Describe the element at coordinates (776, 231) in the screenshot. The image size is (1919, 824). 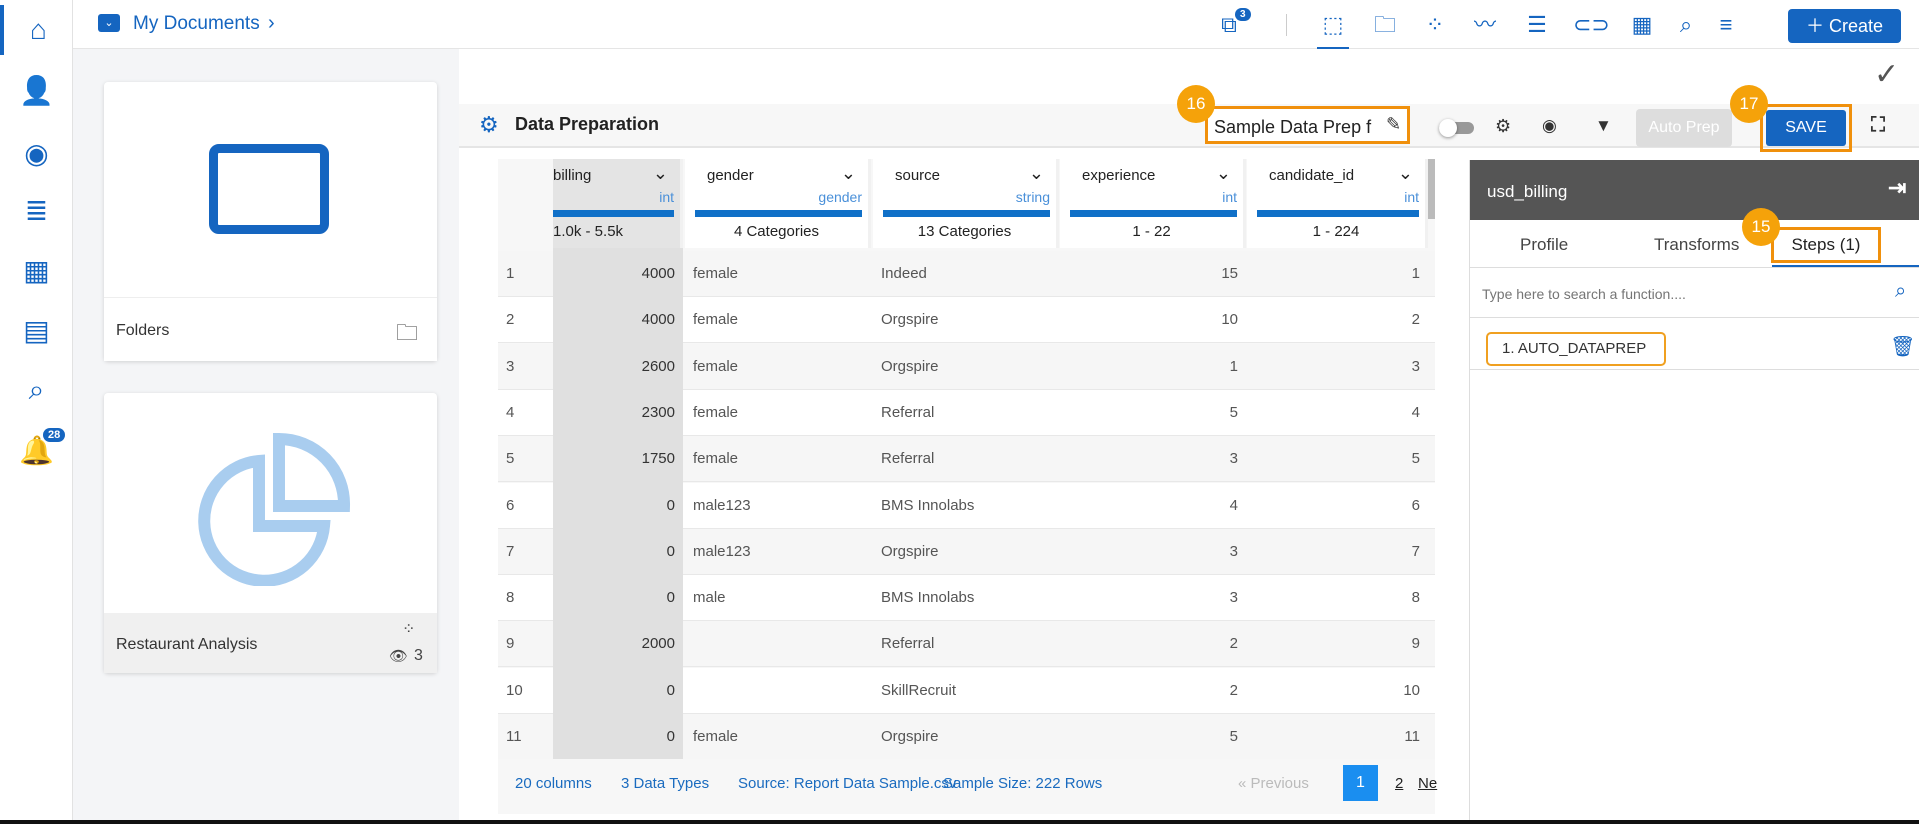
I see `column-summary: 4 Categories` at that location.